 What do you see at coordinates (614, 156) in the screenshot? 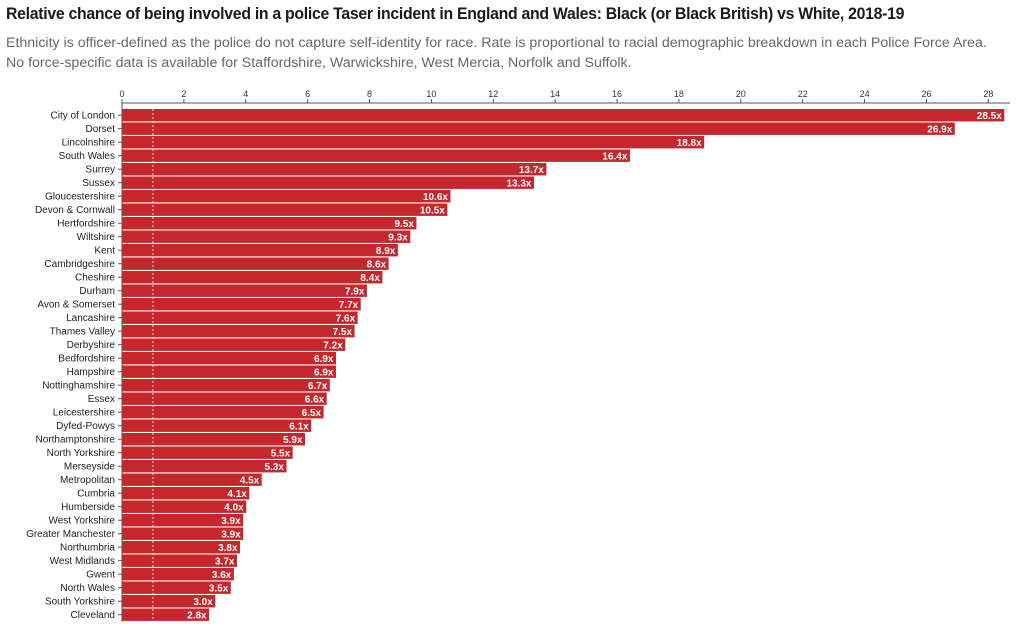
I see `bar-value-label: 16.4x` at bounding box center [614, 156].